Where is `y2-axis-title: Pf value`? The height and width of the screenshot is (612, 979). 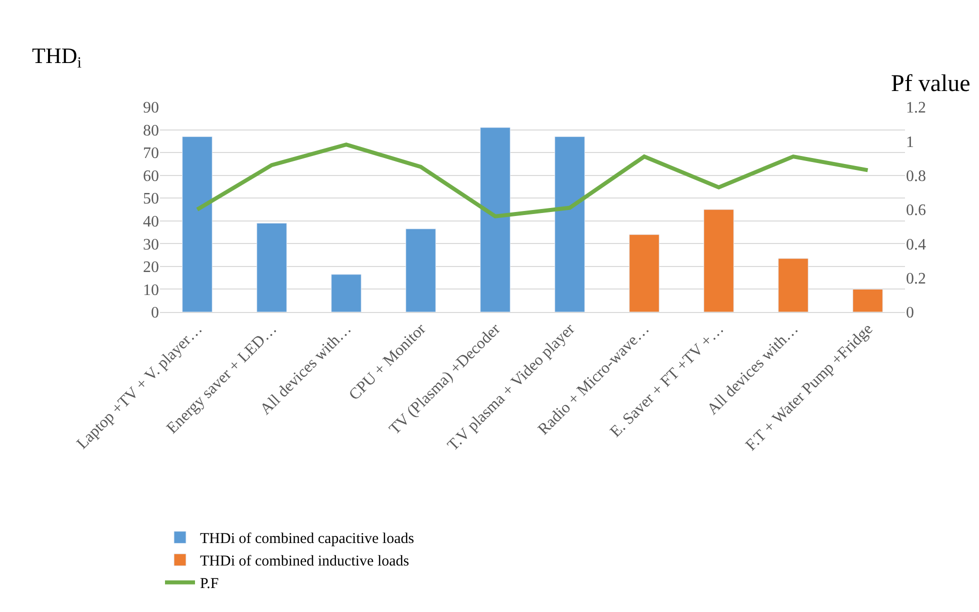
y2-axis-title: Pf value is located at coordinates (930, 84).